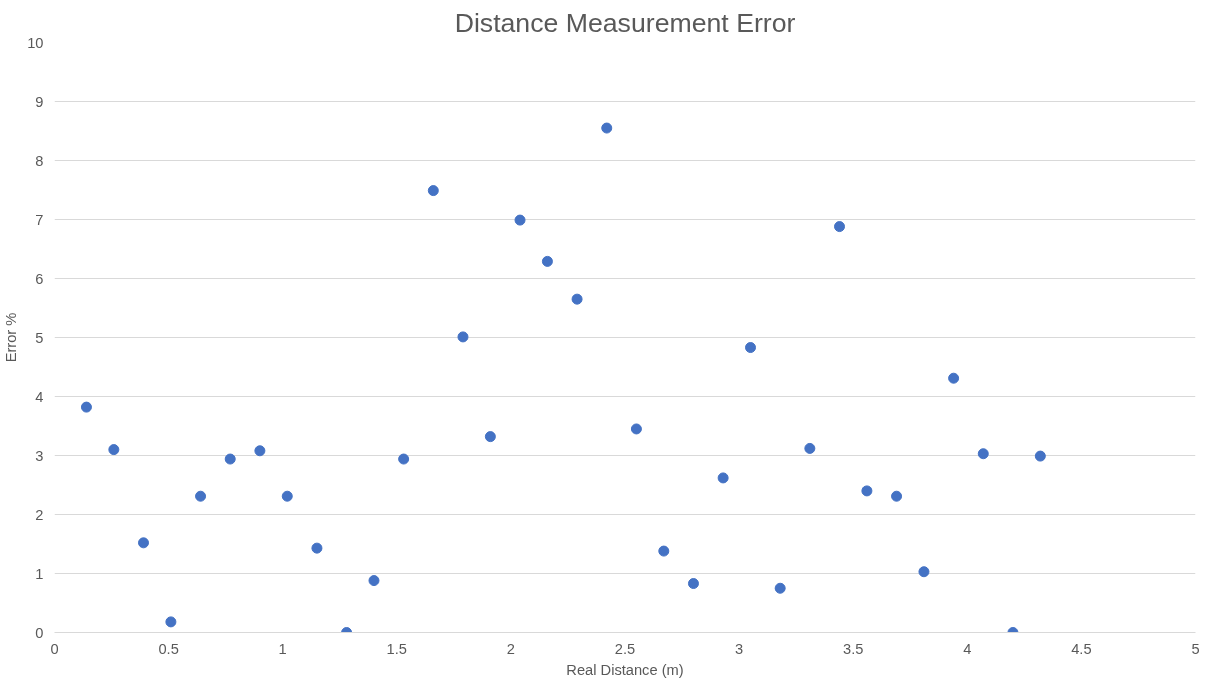  Describe the element at coordinates (396, 648) in the screenshot. I see `x-tick-label: 1.5` at that location.